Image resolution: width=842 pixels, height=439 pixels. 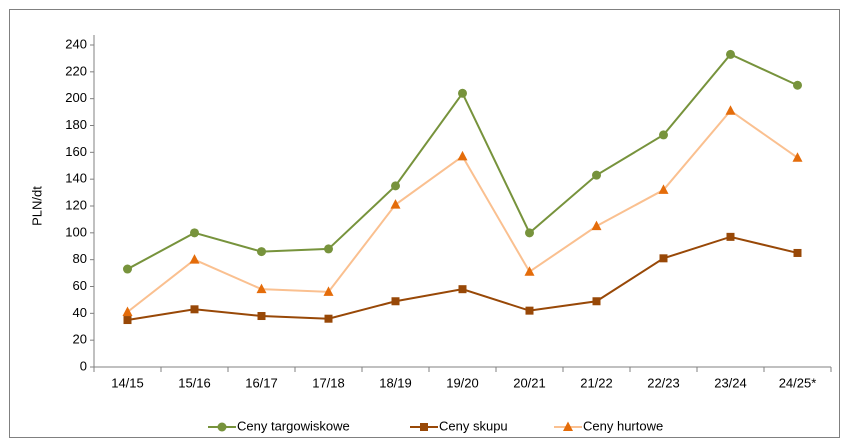 What do you see at coordinates (730, 382) in the screenshot?
I see `x-tick-label: 23/24` at bounding box center [730, 382].